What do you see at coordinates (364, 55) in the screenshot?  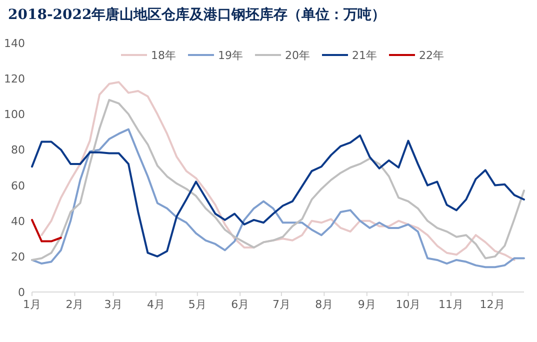 I see `legend-label: 21年` at bounding box center [364, 55].